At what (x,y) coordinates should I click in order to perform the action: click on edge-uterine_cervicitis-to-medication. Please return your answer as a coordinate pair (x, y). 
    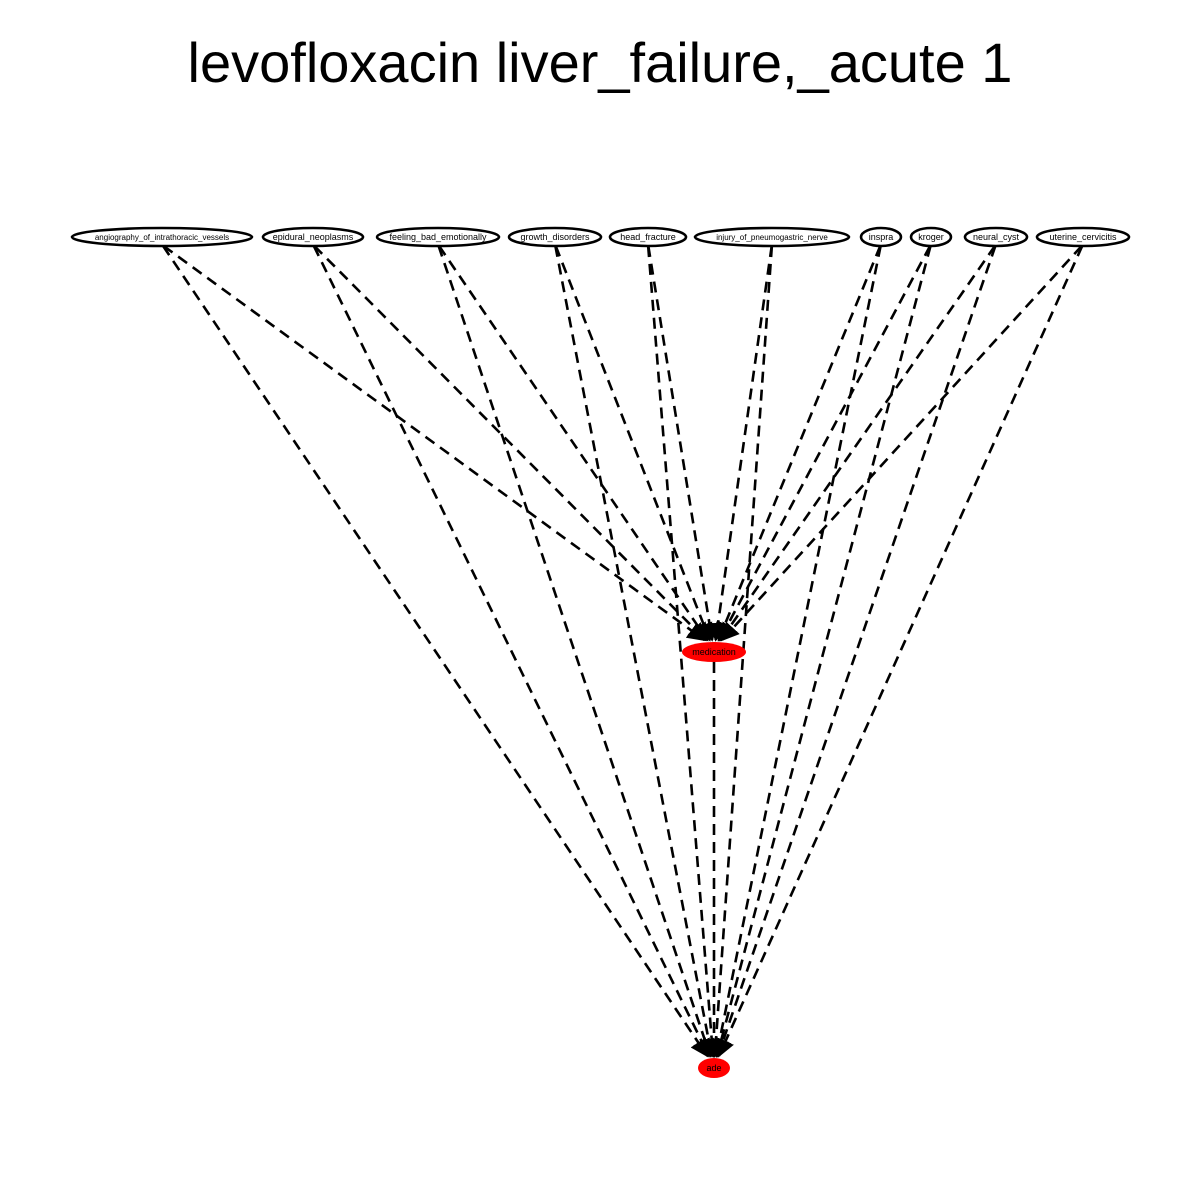
    Looking at the image, I should click on (901, 443).